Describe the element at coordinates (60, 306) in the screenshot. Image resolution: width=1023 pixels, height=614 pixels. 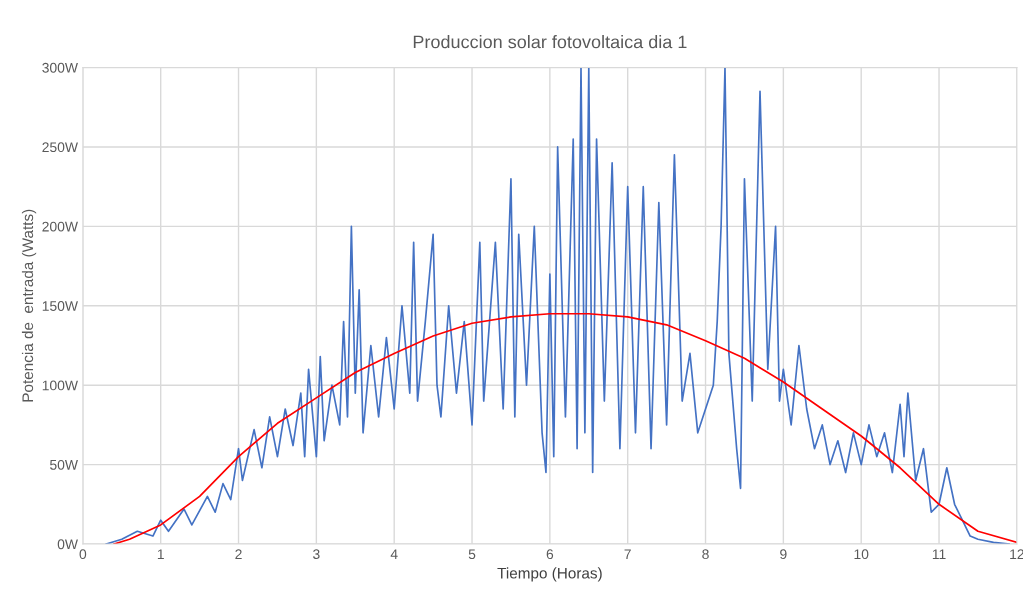
I see `y-tick-label: 150W` at that location.